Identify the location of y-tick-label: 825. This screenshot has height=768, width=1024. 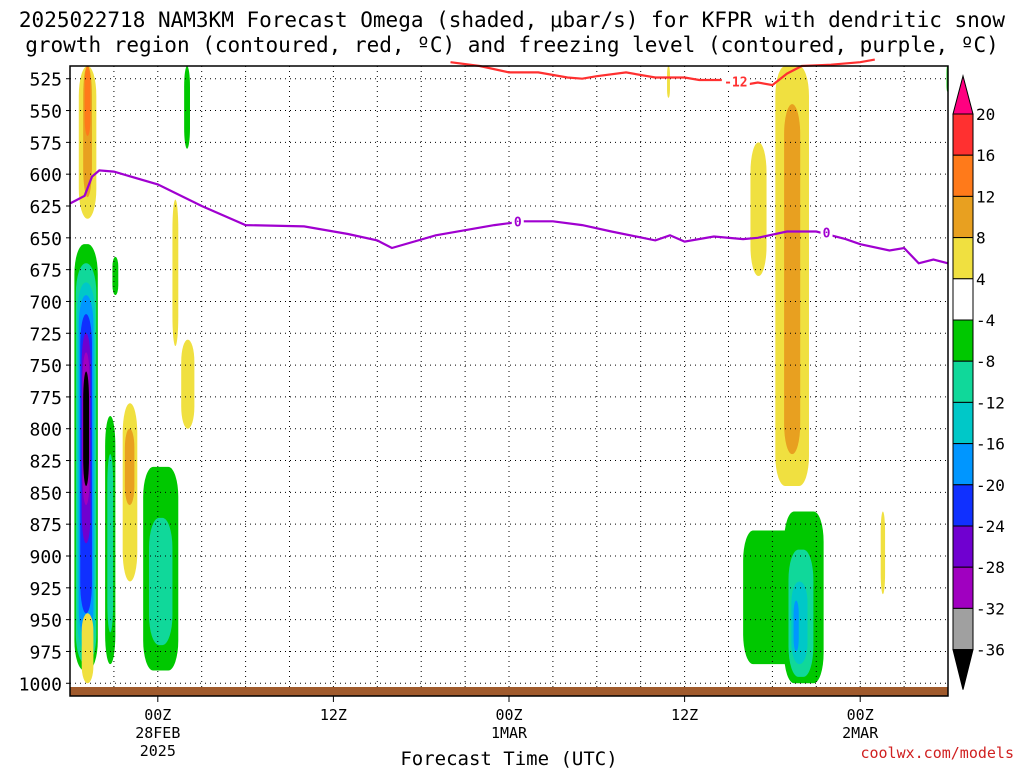
(45, 462).